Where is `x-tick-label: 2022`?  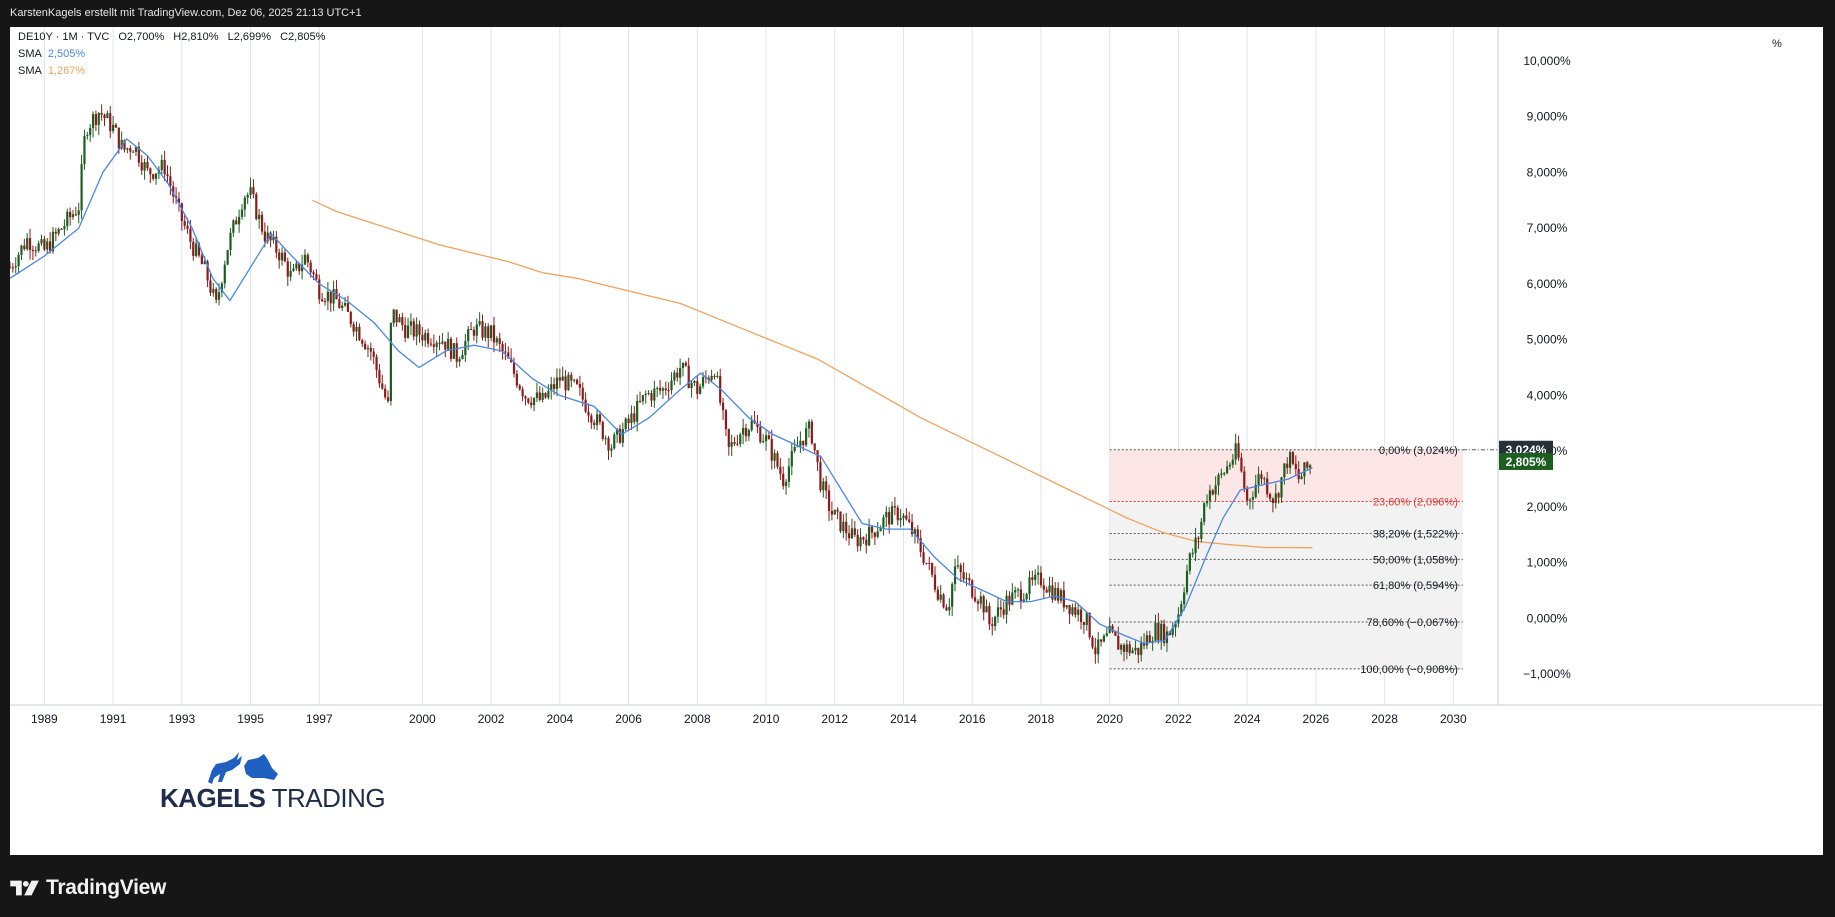 x-tick-label: 2022 is located at coordinates (1178, 719).